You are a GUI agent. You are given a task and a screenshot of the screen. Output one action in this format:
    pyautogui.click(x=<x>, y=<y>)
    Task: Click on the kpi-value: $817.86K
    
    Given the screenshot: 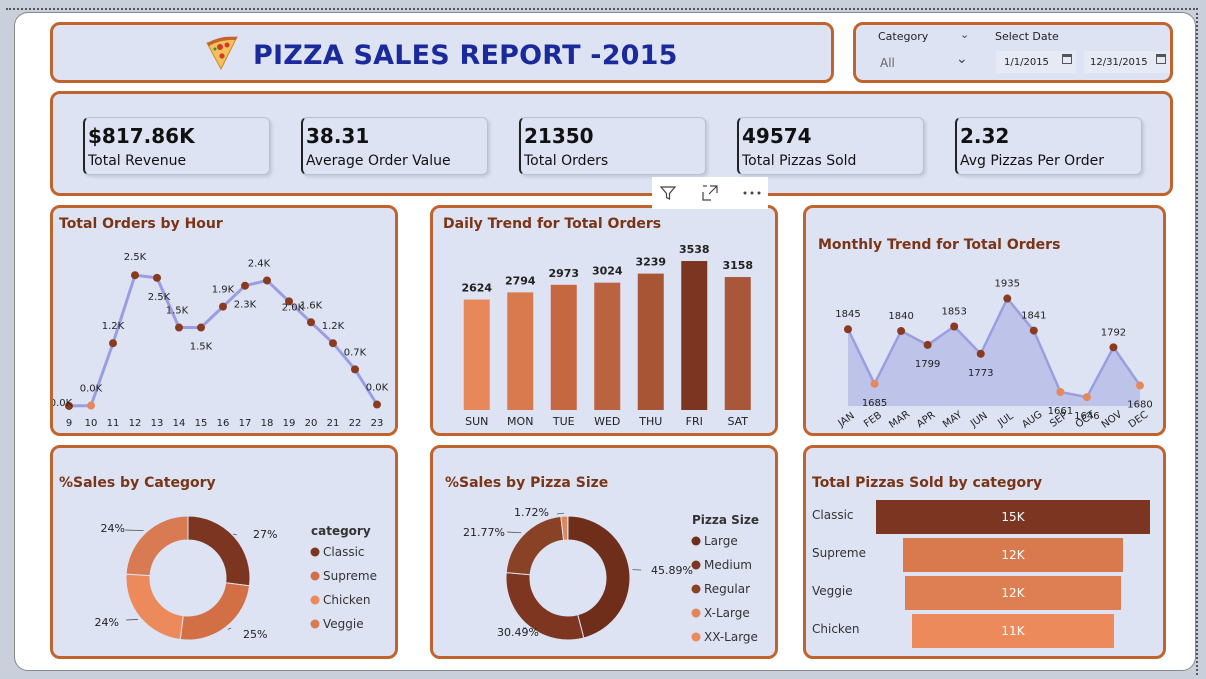 What is the action you would take?
    pyautogui.click(x=141, y=136)
    